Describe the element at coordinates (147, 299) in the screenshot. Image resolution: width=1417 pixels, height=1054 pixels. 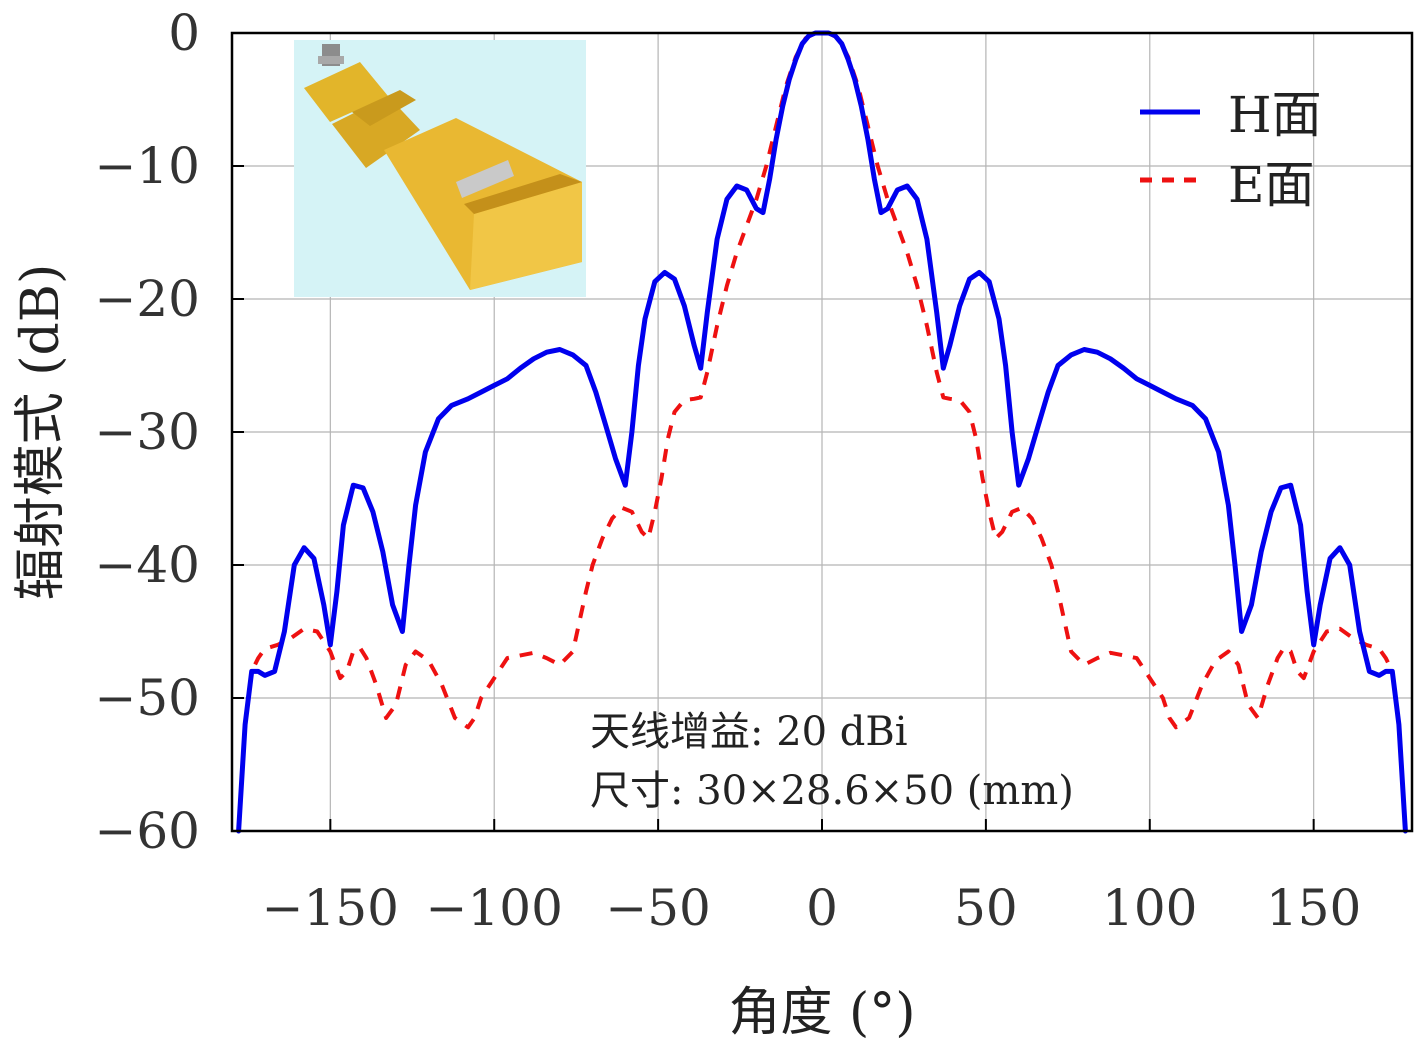
I see `y-tick-label: −20` at that location.